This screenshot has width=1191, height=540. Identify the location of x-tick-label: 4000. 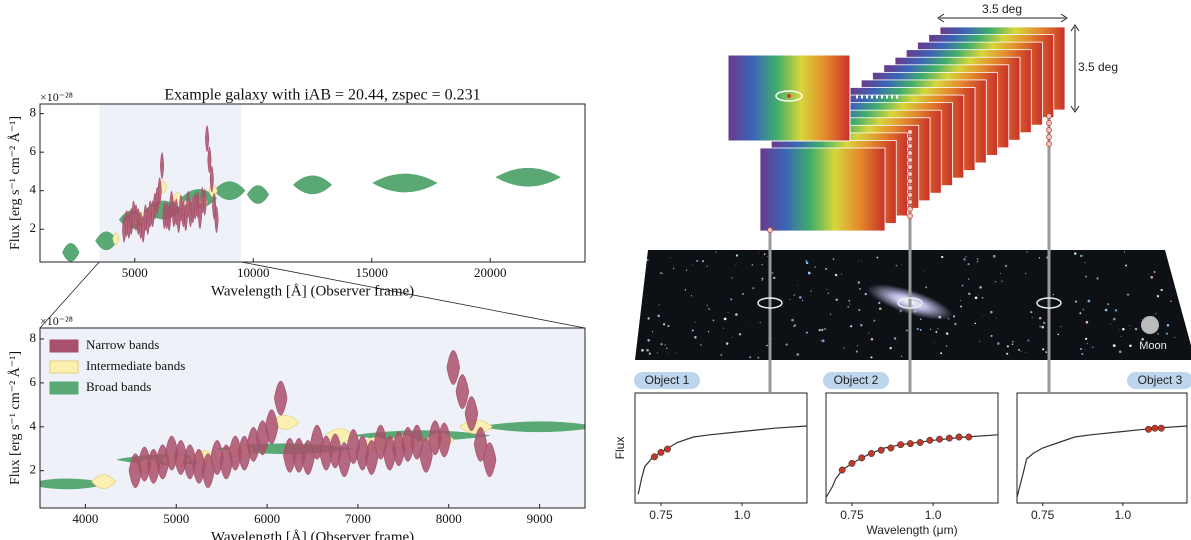
(85, 518).